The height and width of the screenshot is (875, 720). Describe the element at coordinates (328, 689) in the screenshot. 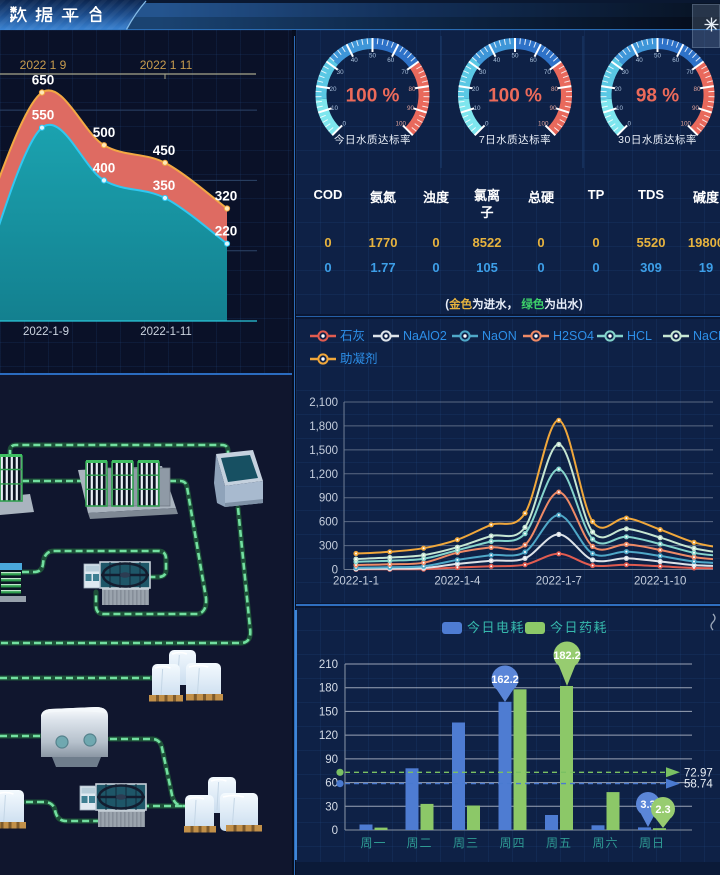

I see `svg-text: 180` at that location.